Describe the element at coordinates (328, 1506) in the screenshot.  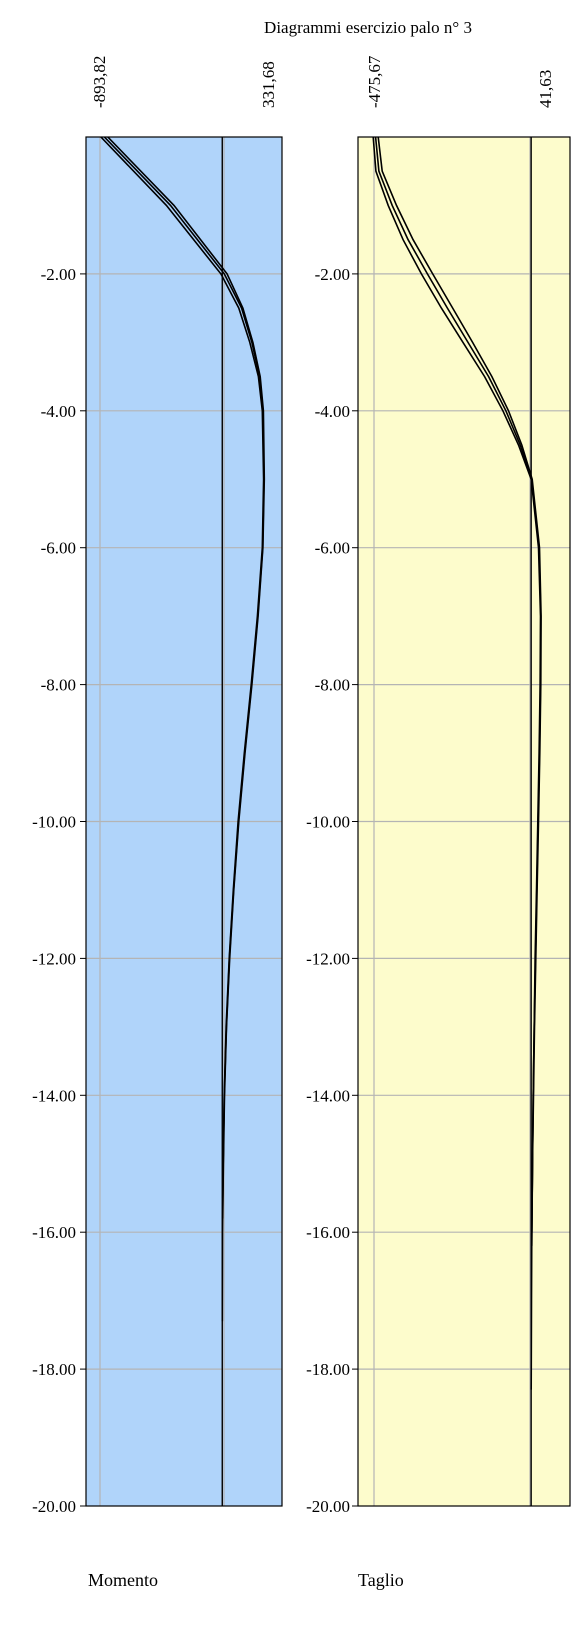
I see `shear-tick-label: -20.00` at that location.